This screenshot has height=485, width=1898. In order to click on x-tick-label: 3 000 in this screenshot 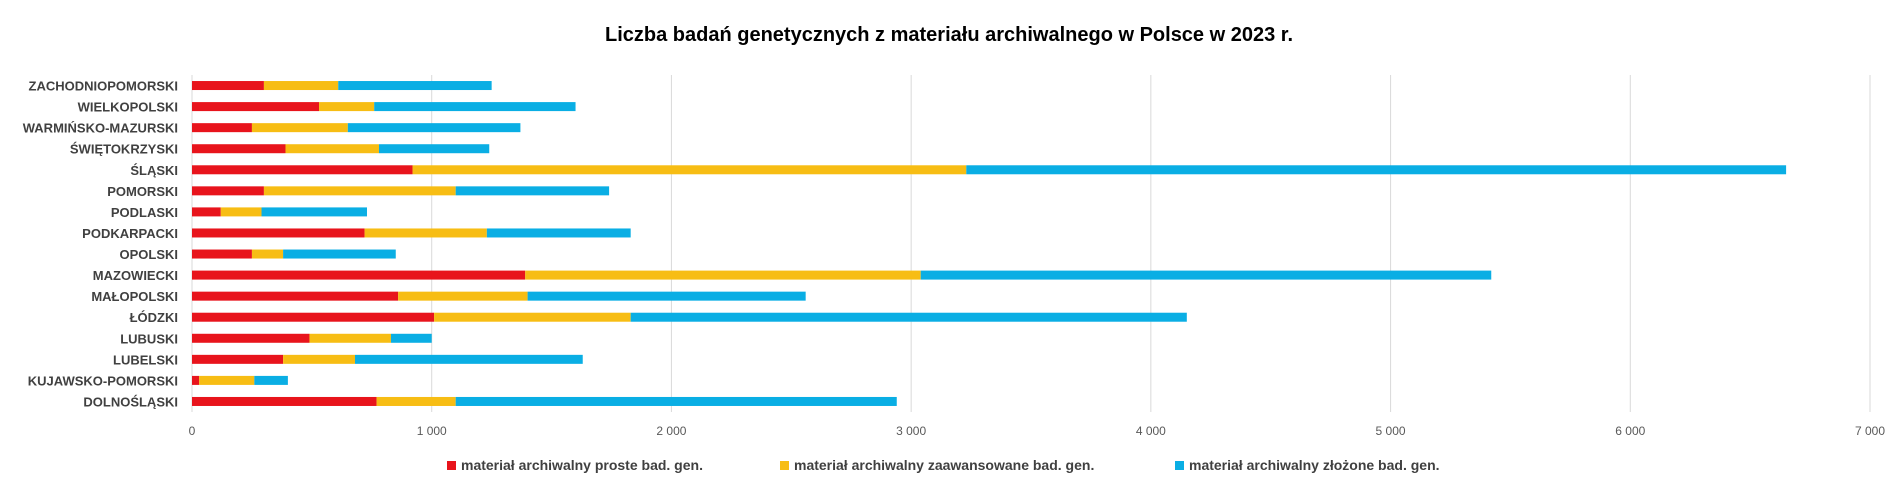, I will do `click(911, 431)`.